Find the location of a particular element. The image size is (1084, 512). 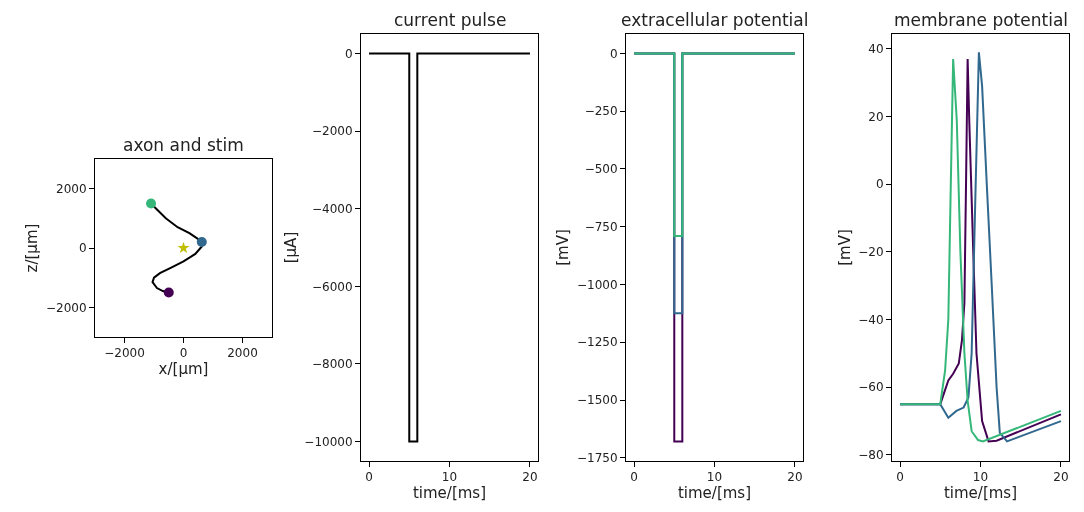

y-axis-title: [μA] is located at coordinates (290, 247).